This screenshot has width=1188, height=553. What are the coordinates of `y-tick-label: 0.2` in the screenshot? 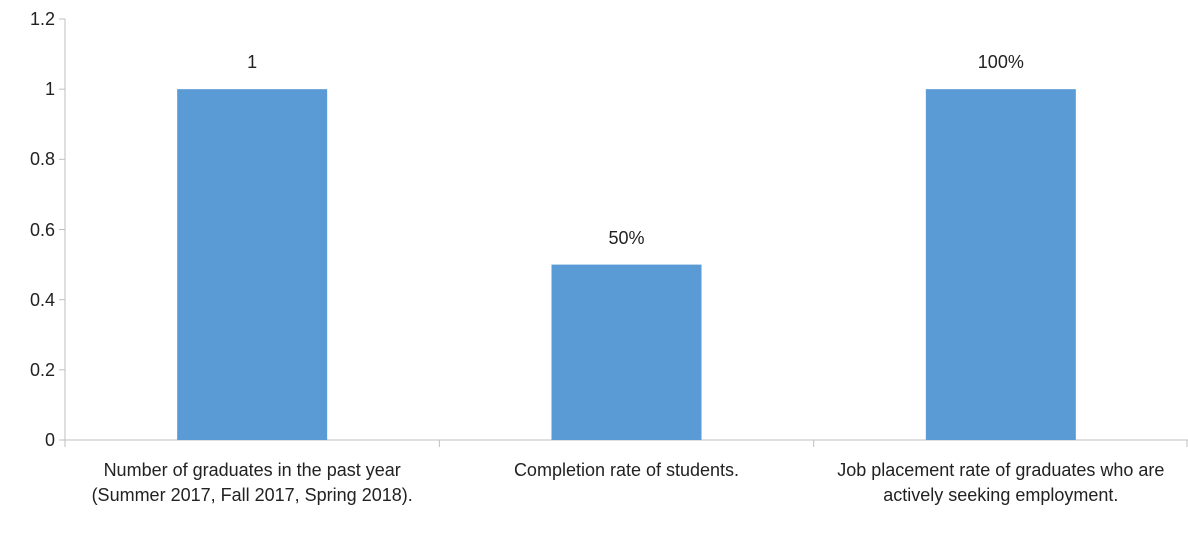 It's located at (42, 369).